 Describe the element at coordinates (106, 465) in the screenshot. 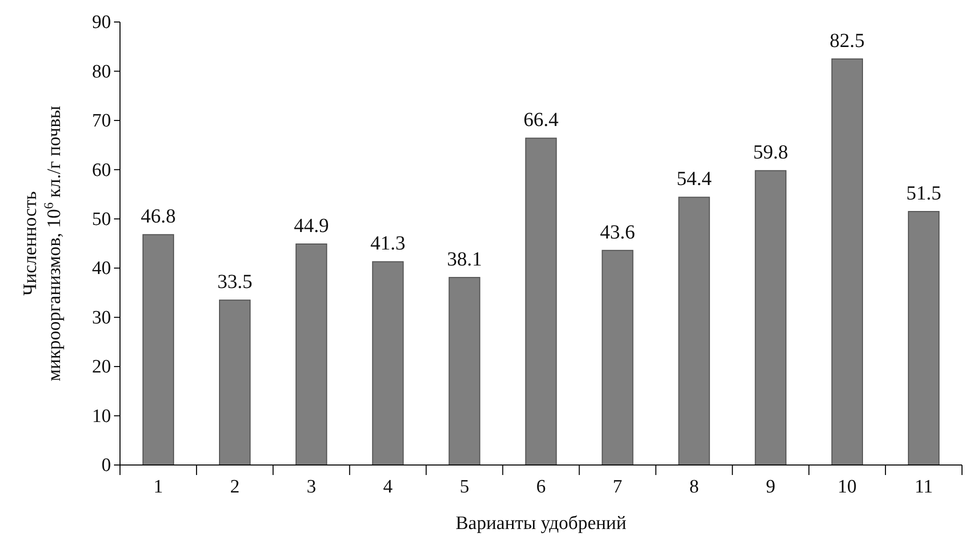

I see `y-tick-label: 0` at that location.